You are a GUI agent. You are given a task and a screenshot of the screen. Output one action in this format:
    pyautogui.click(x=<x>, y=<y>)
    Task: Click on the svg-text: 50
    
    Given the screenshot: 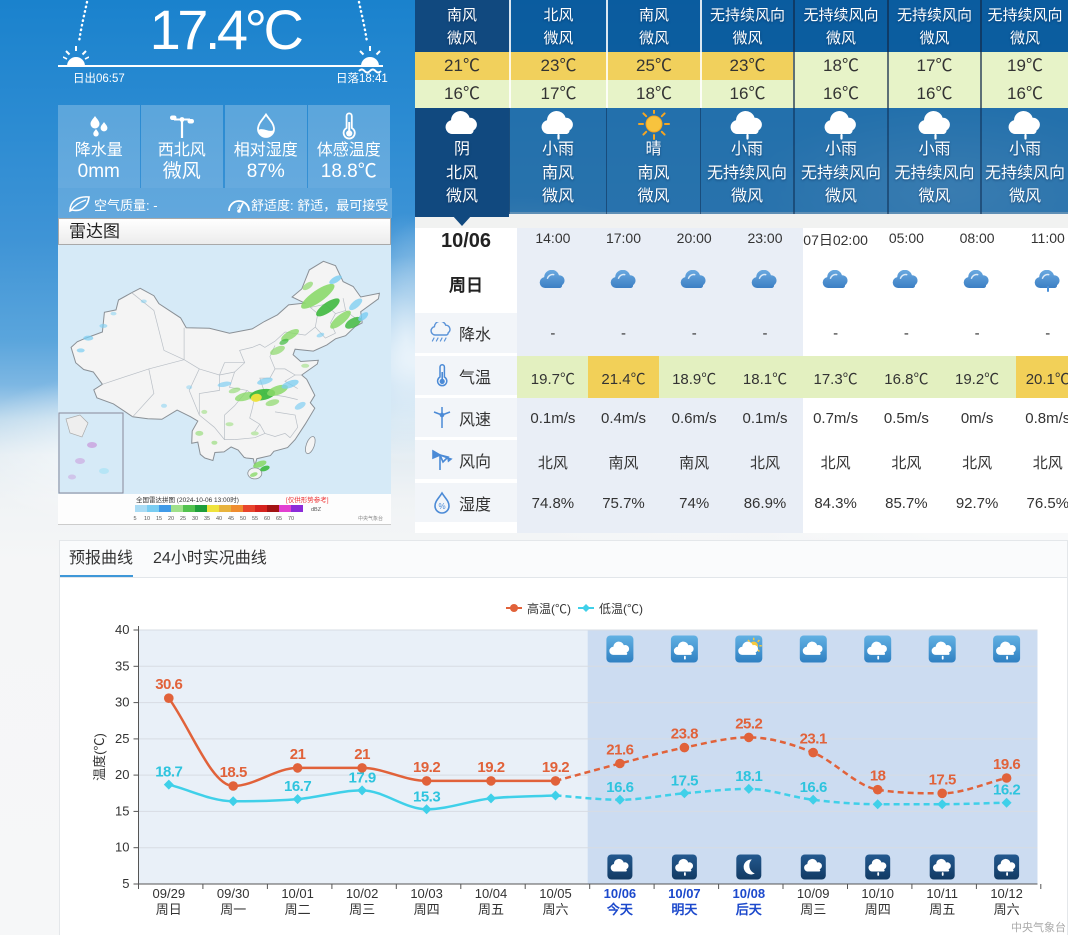 What is the action you would take?
    pyautogui.click(x=243, y=519)
    